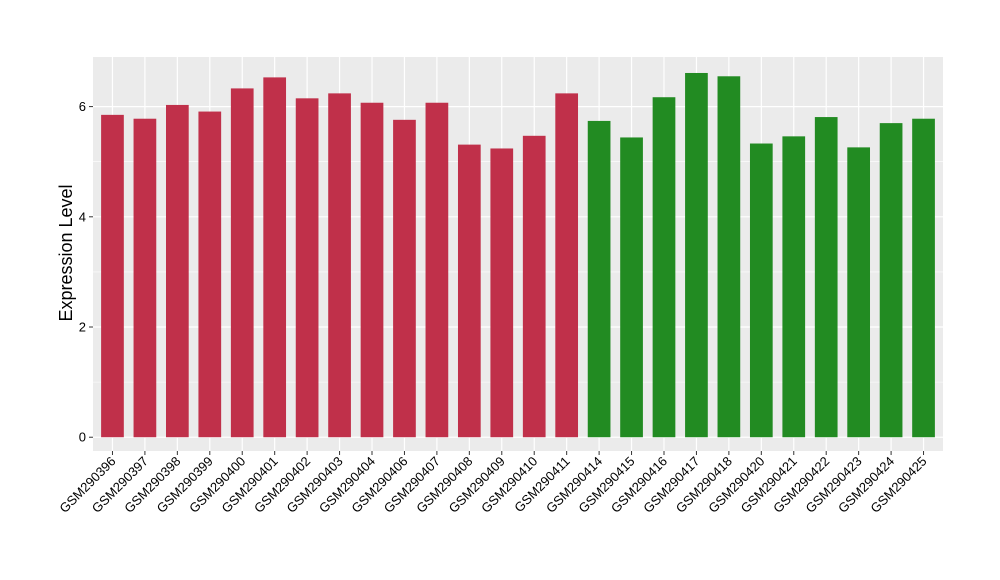 This screenshot has height=580, width=1000. I want to click on bar-GSM290403, so click(339, 265).